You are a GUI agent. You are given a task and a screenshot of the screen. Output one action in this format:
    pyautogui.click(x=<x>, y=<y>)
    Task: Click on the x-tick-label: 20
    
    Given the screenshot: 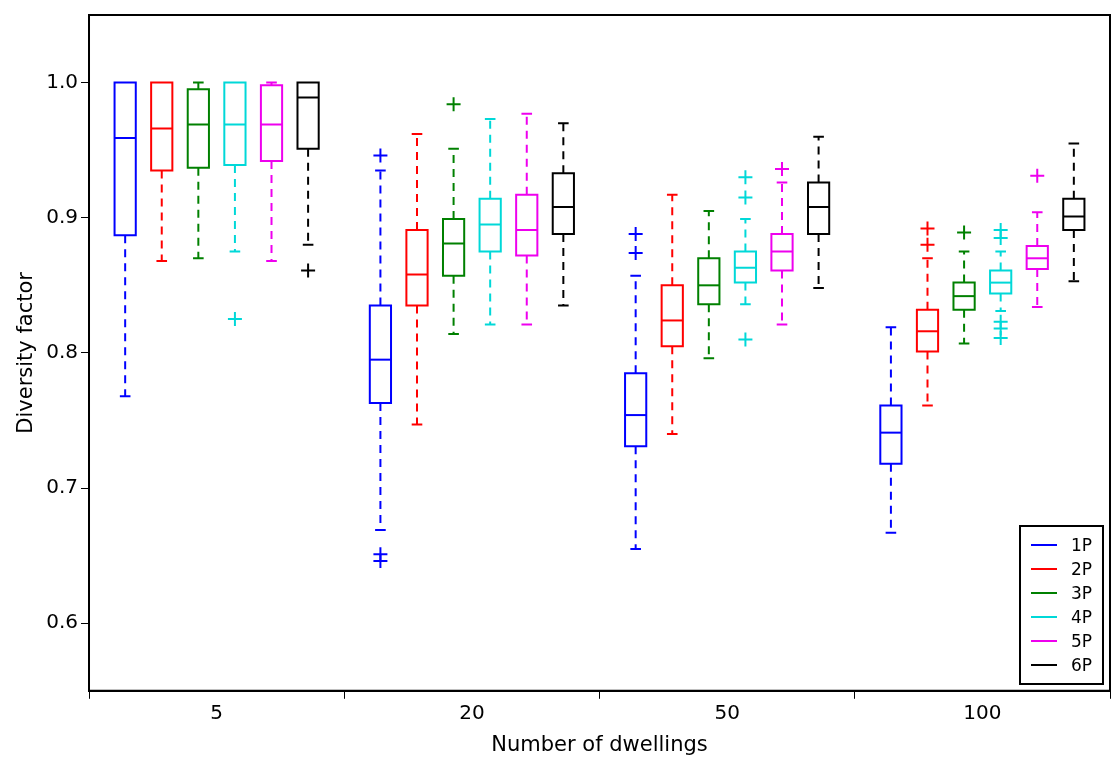 What is the action you would take?
    pyautogui.click(x=472, y=712)
    